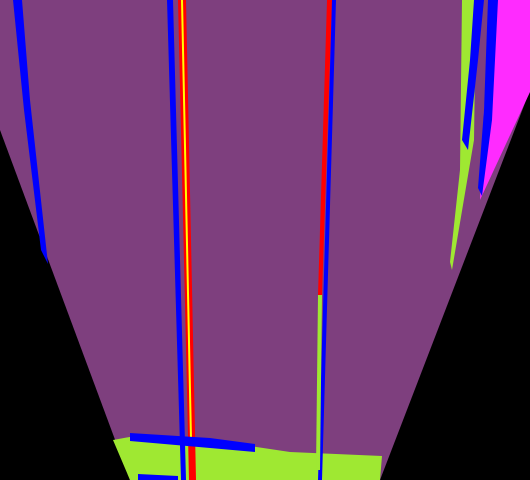 This screenshot has width=530, height=480. Describe the element at coordinates (488, 98) in the screenshot. I see `lane-marking-right-outer` at that location.